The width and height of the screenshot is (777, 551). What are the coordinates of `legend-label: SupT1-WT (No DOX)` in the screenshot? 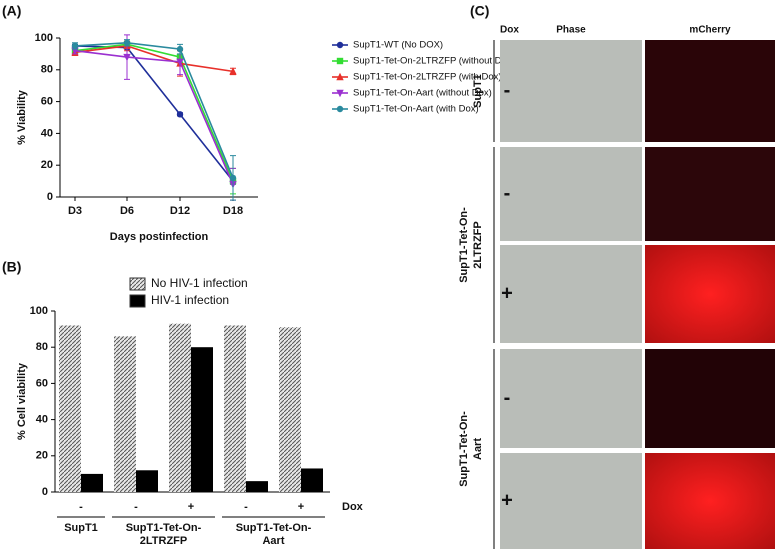 It's located at (398, 45).